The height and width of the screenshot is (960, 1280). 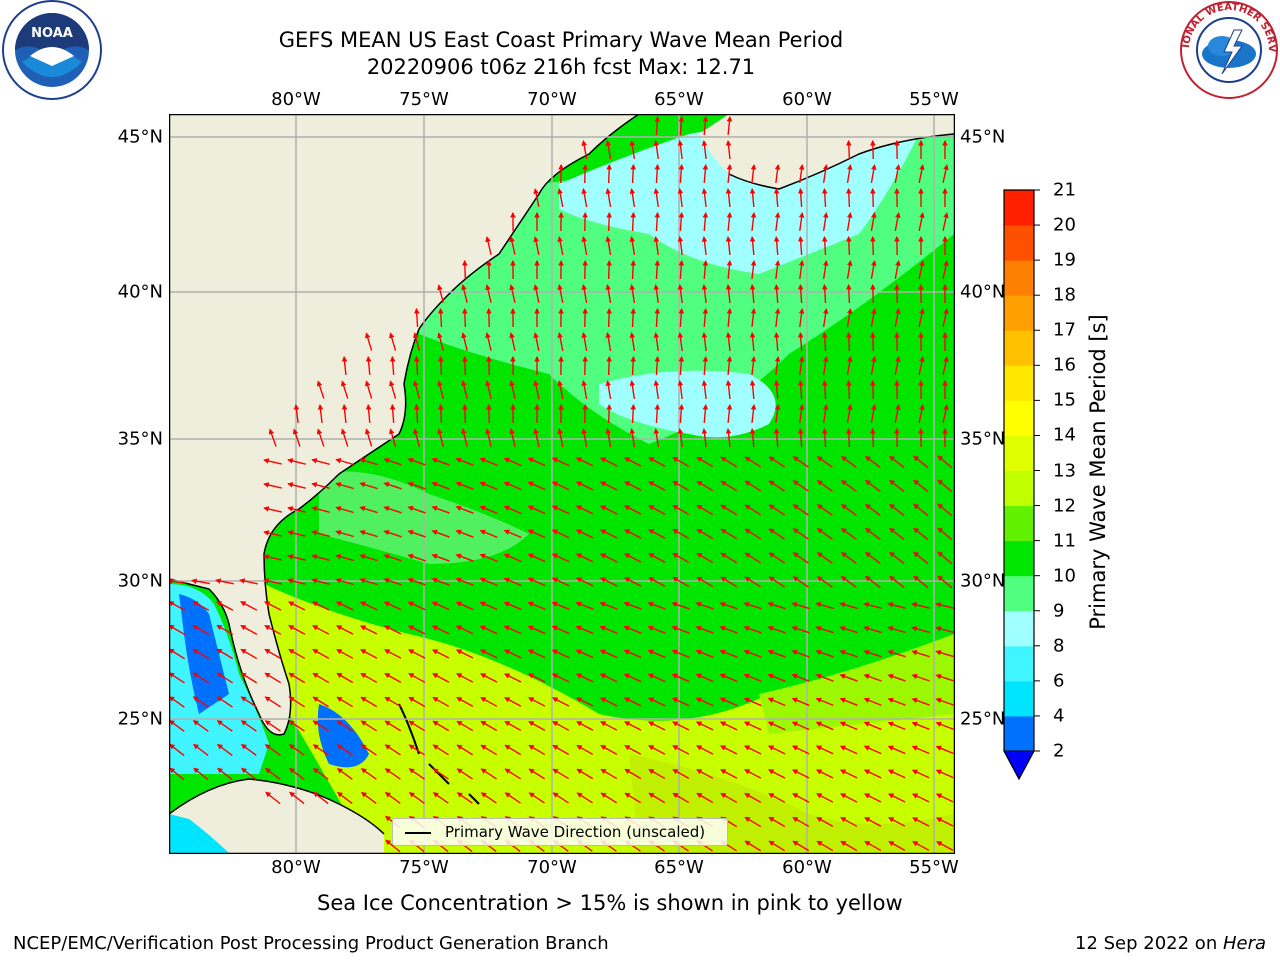 What do you see at coordinates (276, 816) in the screenshot?
I see `cuba-landmass` at bounding box center [276, 816].